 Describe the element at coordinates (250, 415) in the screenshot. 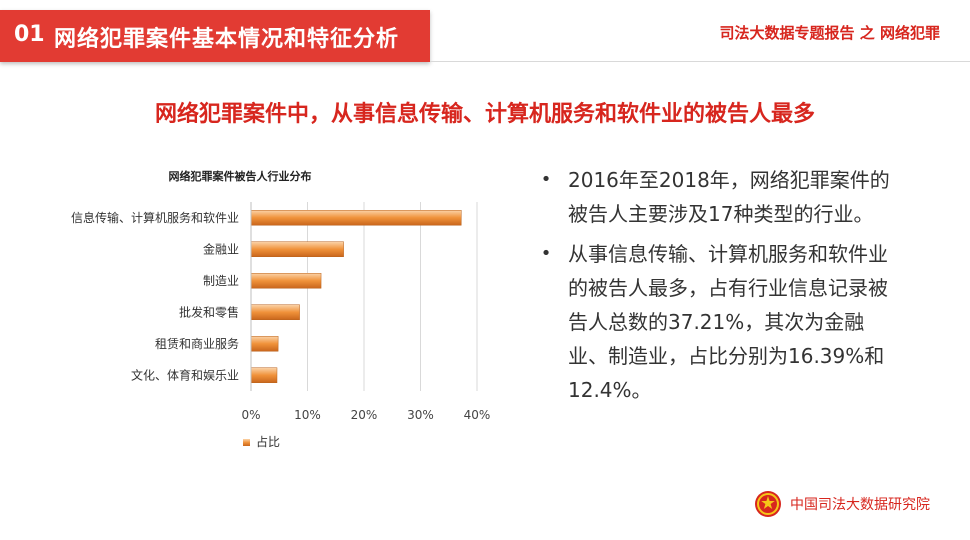

I see `x-tick-label: 0%` at that location.